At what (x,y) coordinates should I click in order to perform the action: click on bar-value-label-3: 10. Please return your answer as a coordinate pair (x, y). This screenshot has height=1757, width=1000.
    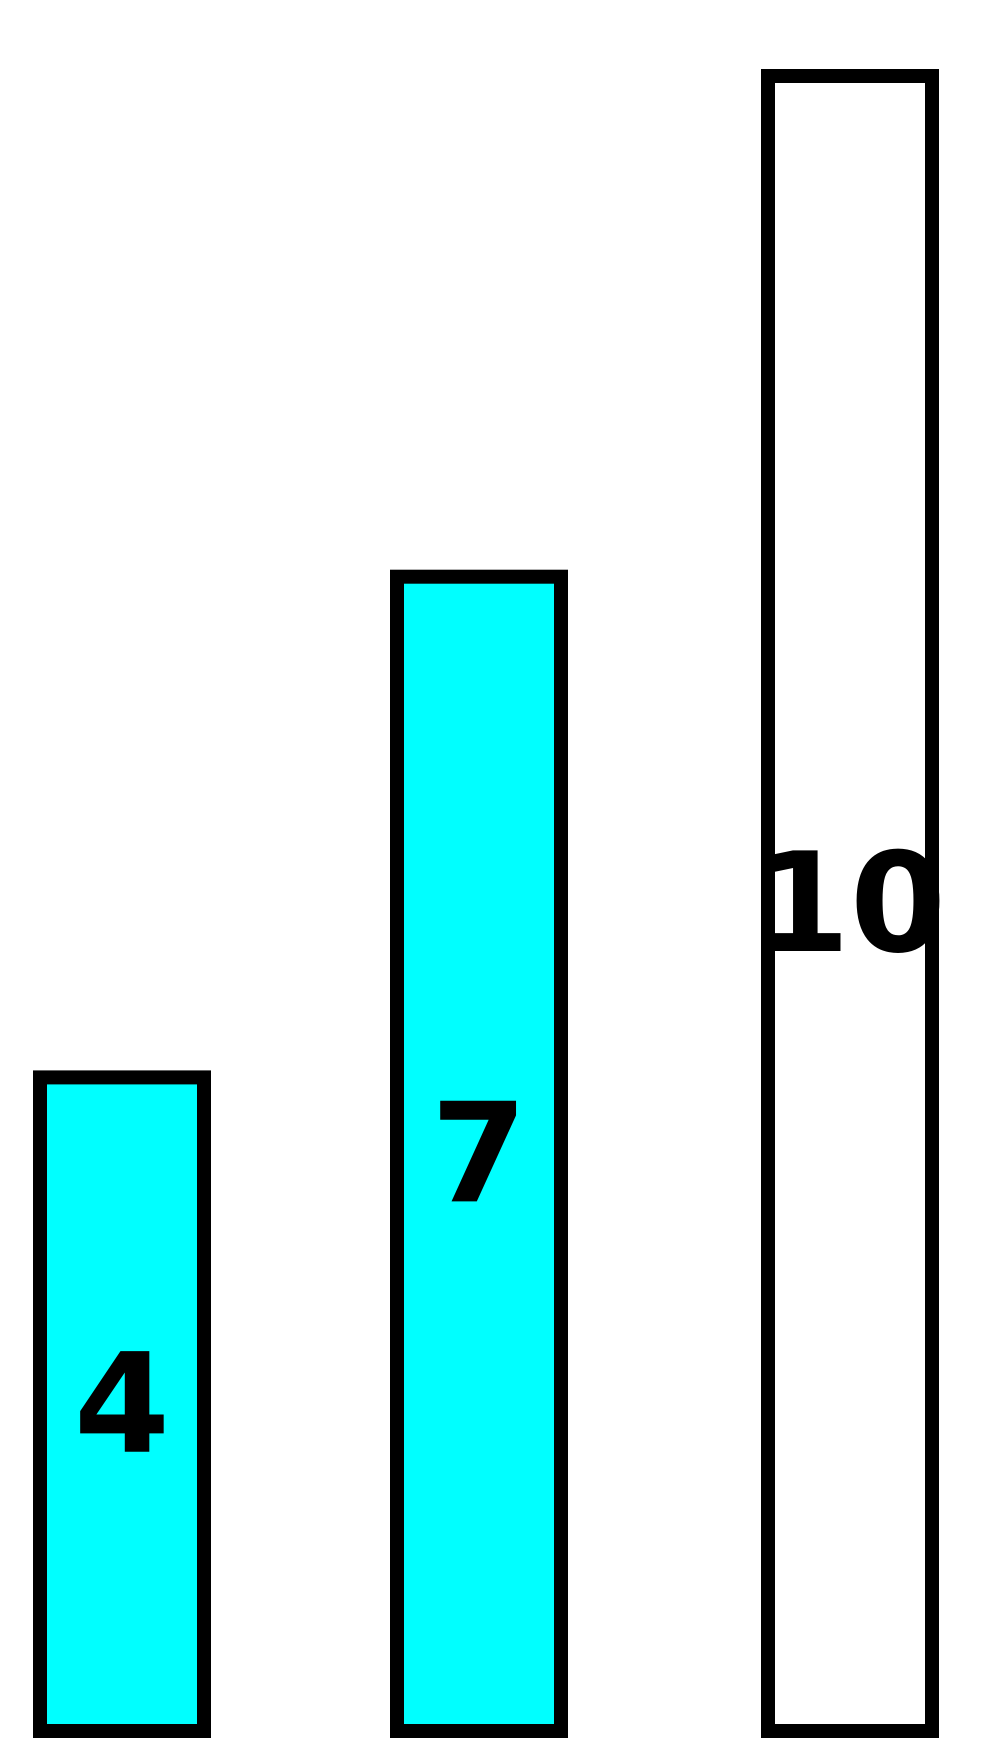
    Looking at the image, I should click on (850, 903).